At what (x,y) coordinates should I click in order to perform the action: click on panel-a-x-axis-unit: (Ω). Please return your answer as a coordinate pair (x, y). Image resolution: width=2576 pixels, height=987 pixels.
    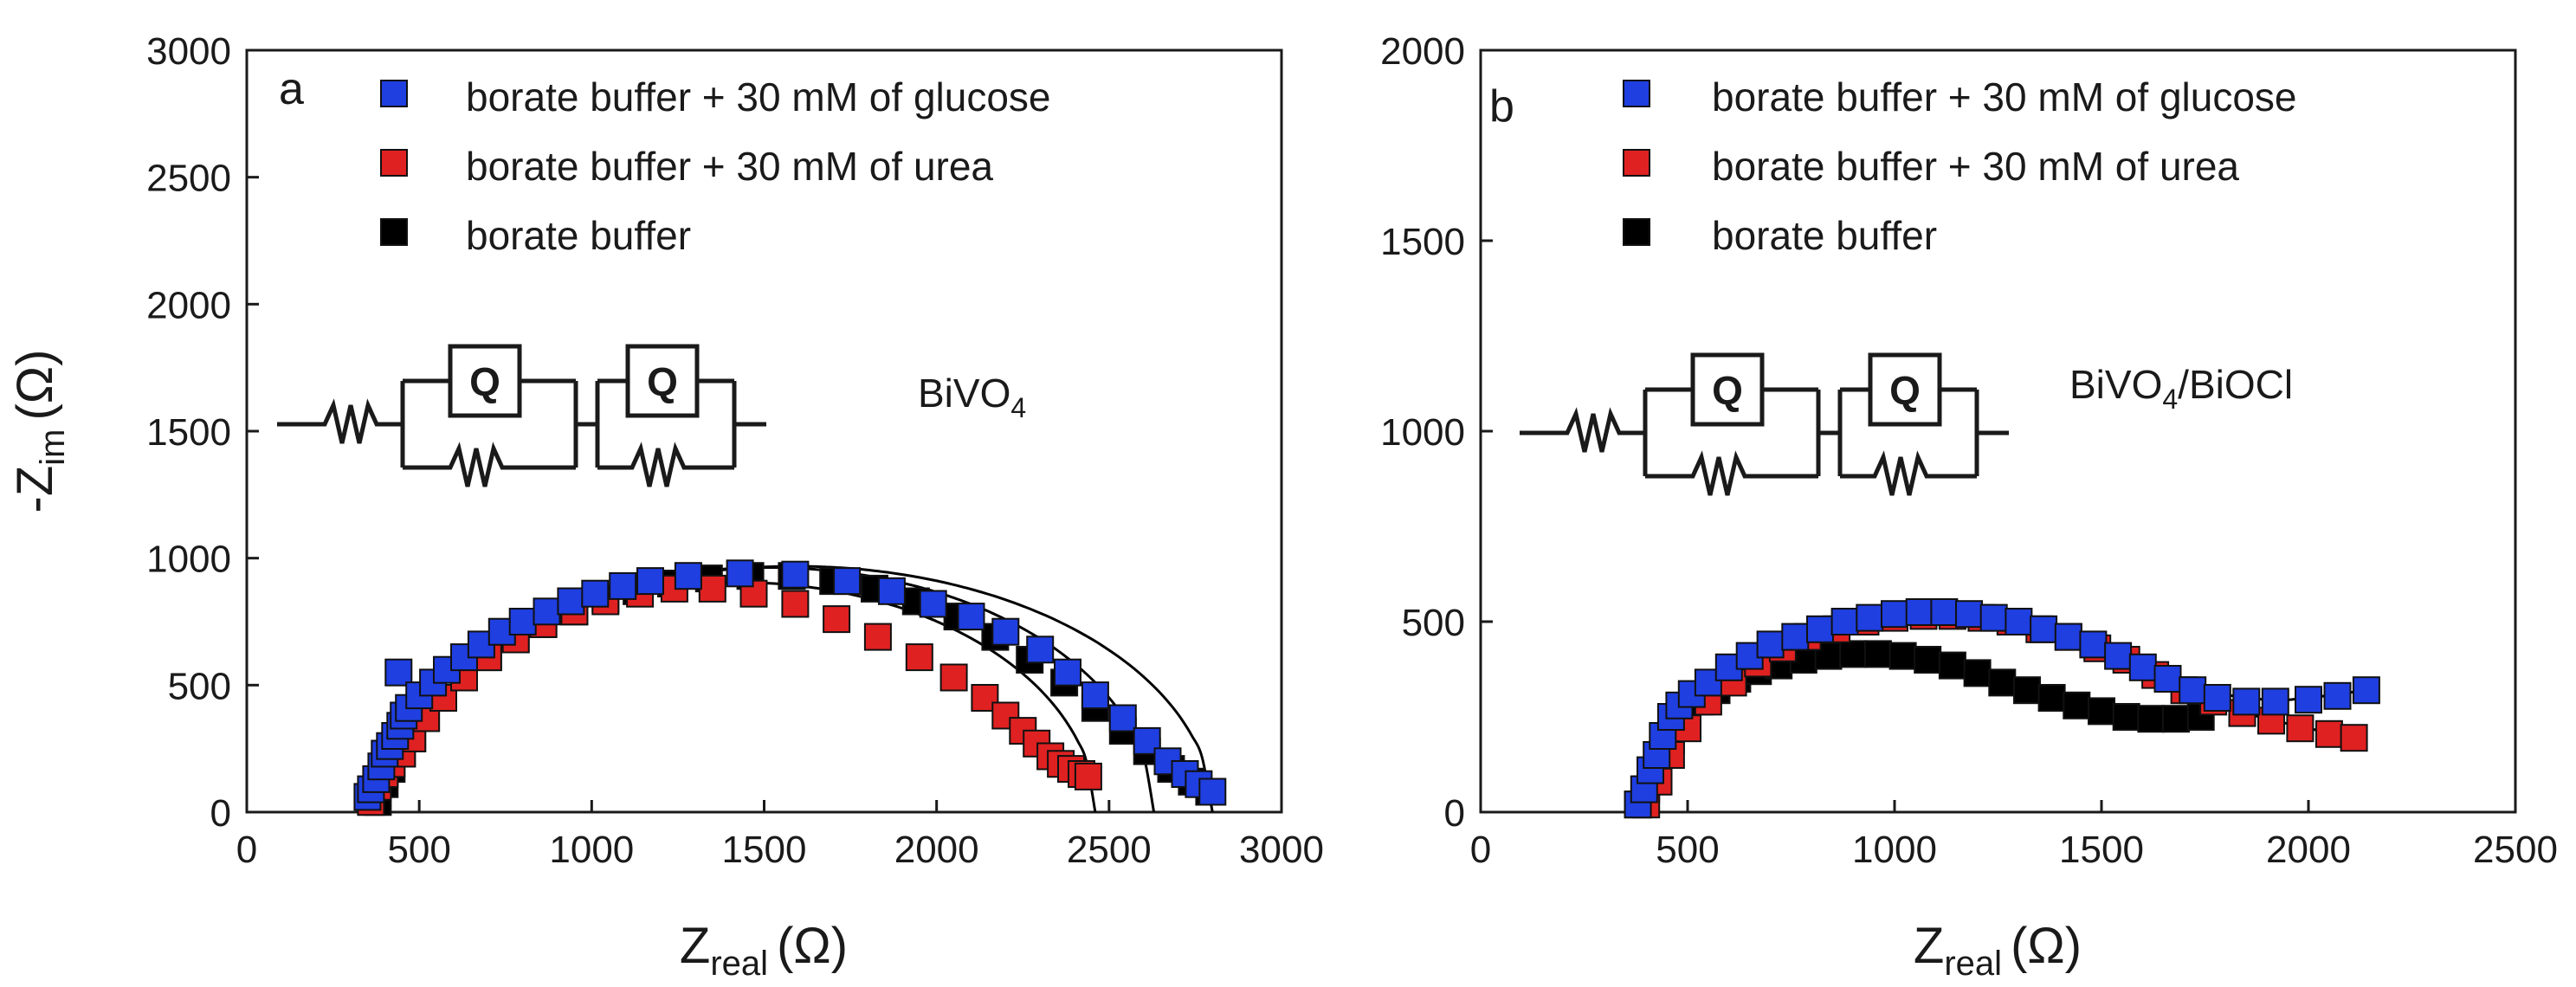
    Looking at the image, I should click on (812, 946).